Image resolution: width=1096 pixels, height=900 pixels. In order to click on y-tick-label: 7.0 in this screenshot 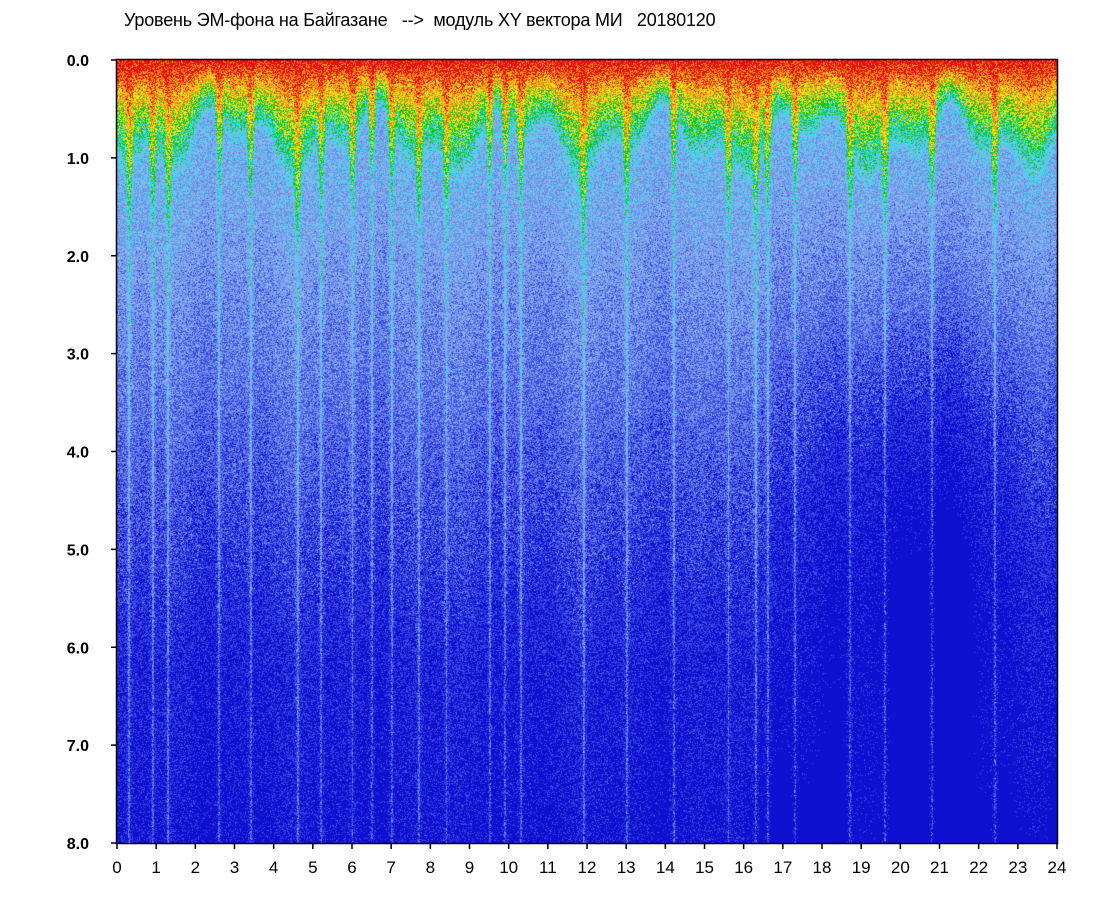, I will do `click(78, 746)`.